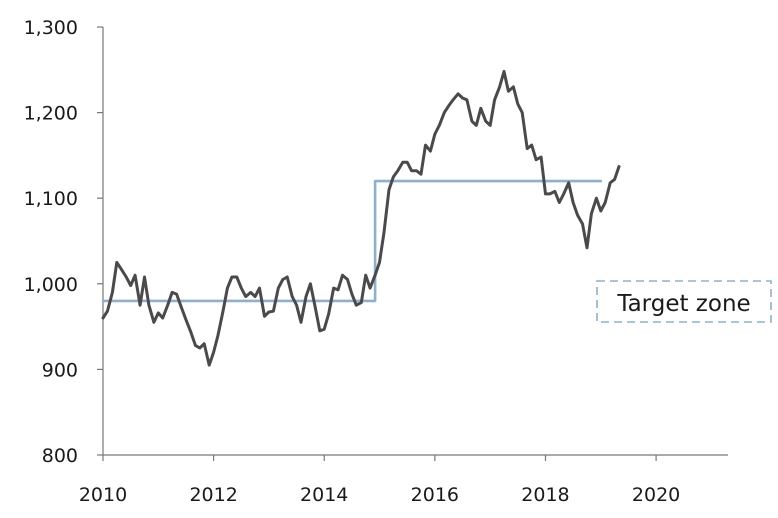 Image resolution: width=778 pixels, height=518 pixels. I want to click on x-tick-label: 2012, so click(213, 495).